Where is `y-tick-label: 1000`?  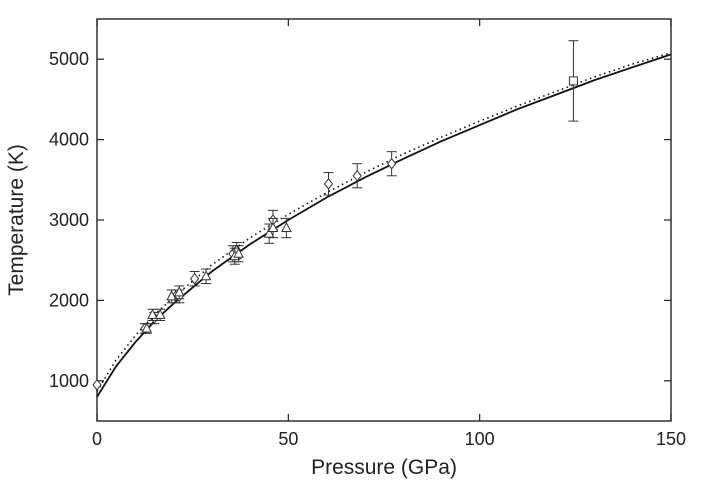
y-tick-label: 1000 is located at coordinates (69, 381).